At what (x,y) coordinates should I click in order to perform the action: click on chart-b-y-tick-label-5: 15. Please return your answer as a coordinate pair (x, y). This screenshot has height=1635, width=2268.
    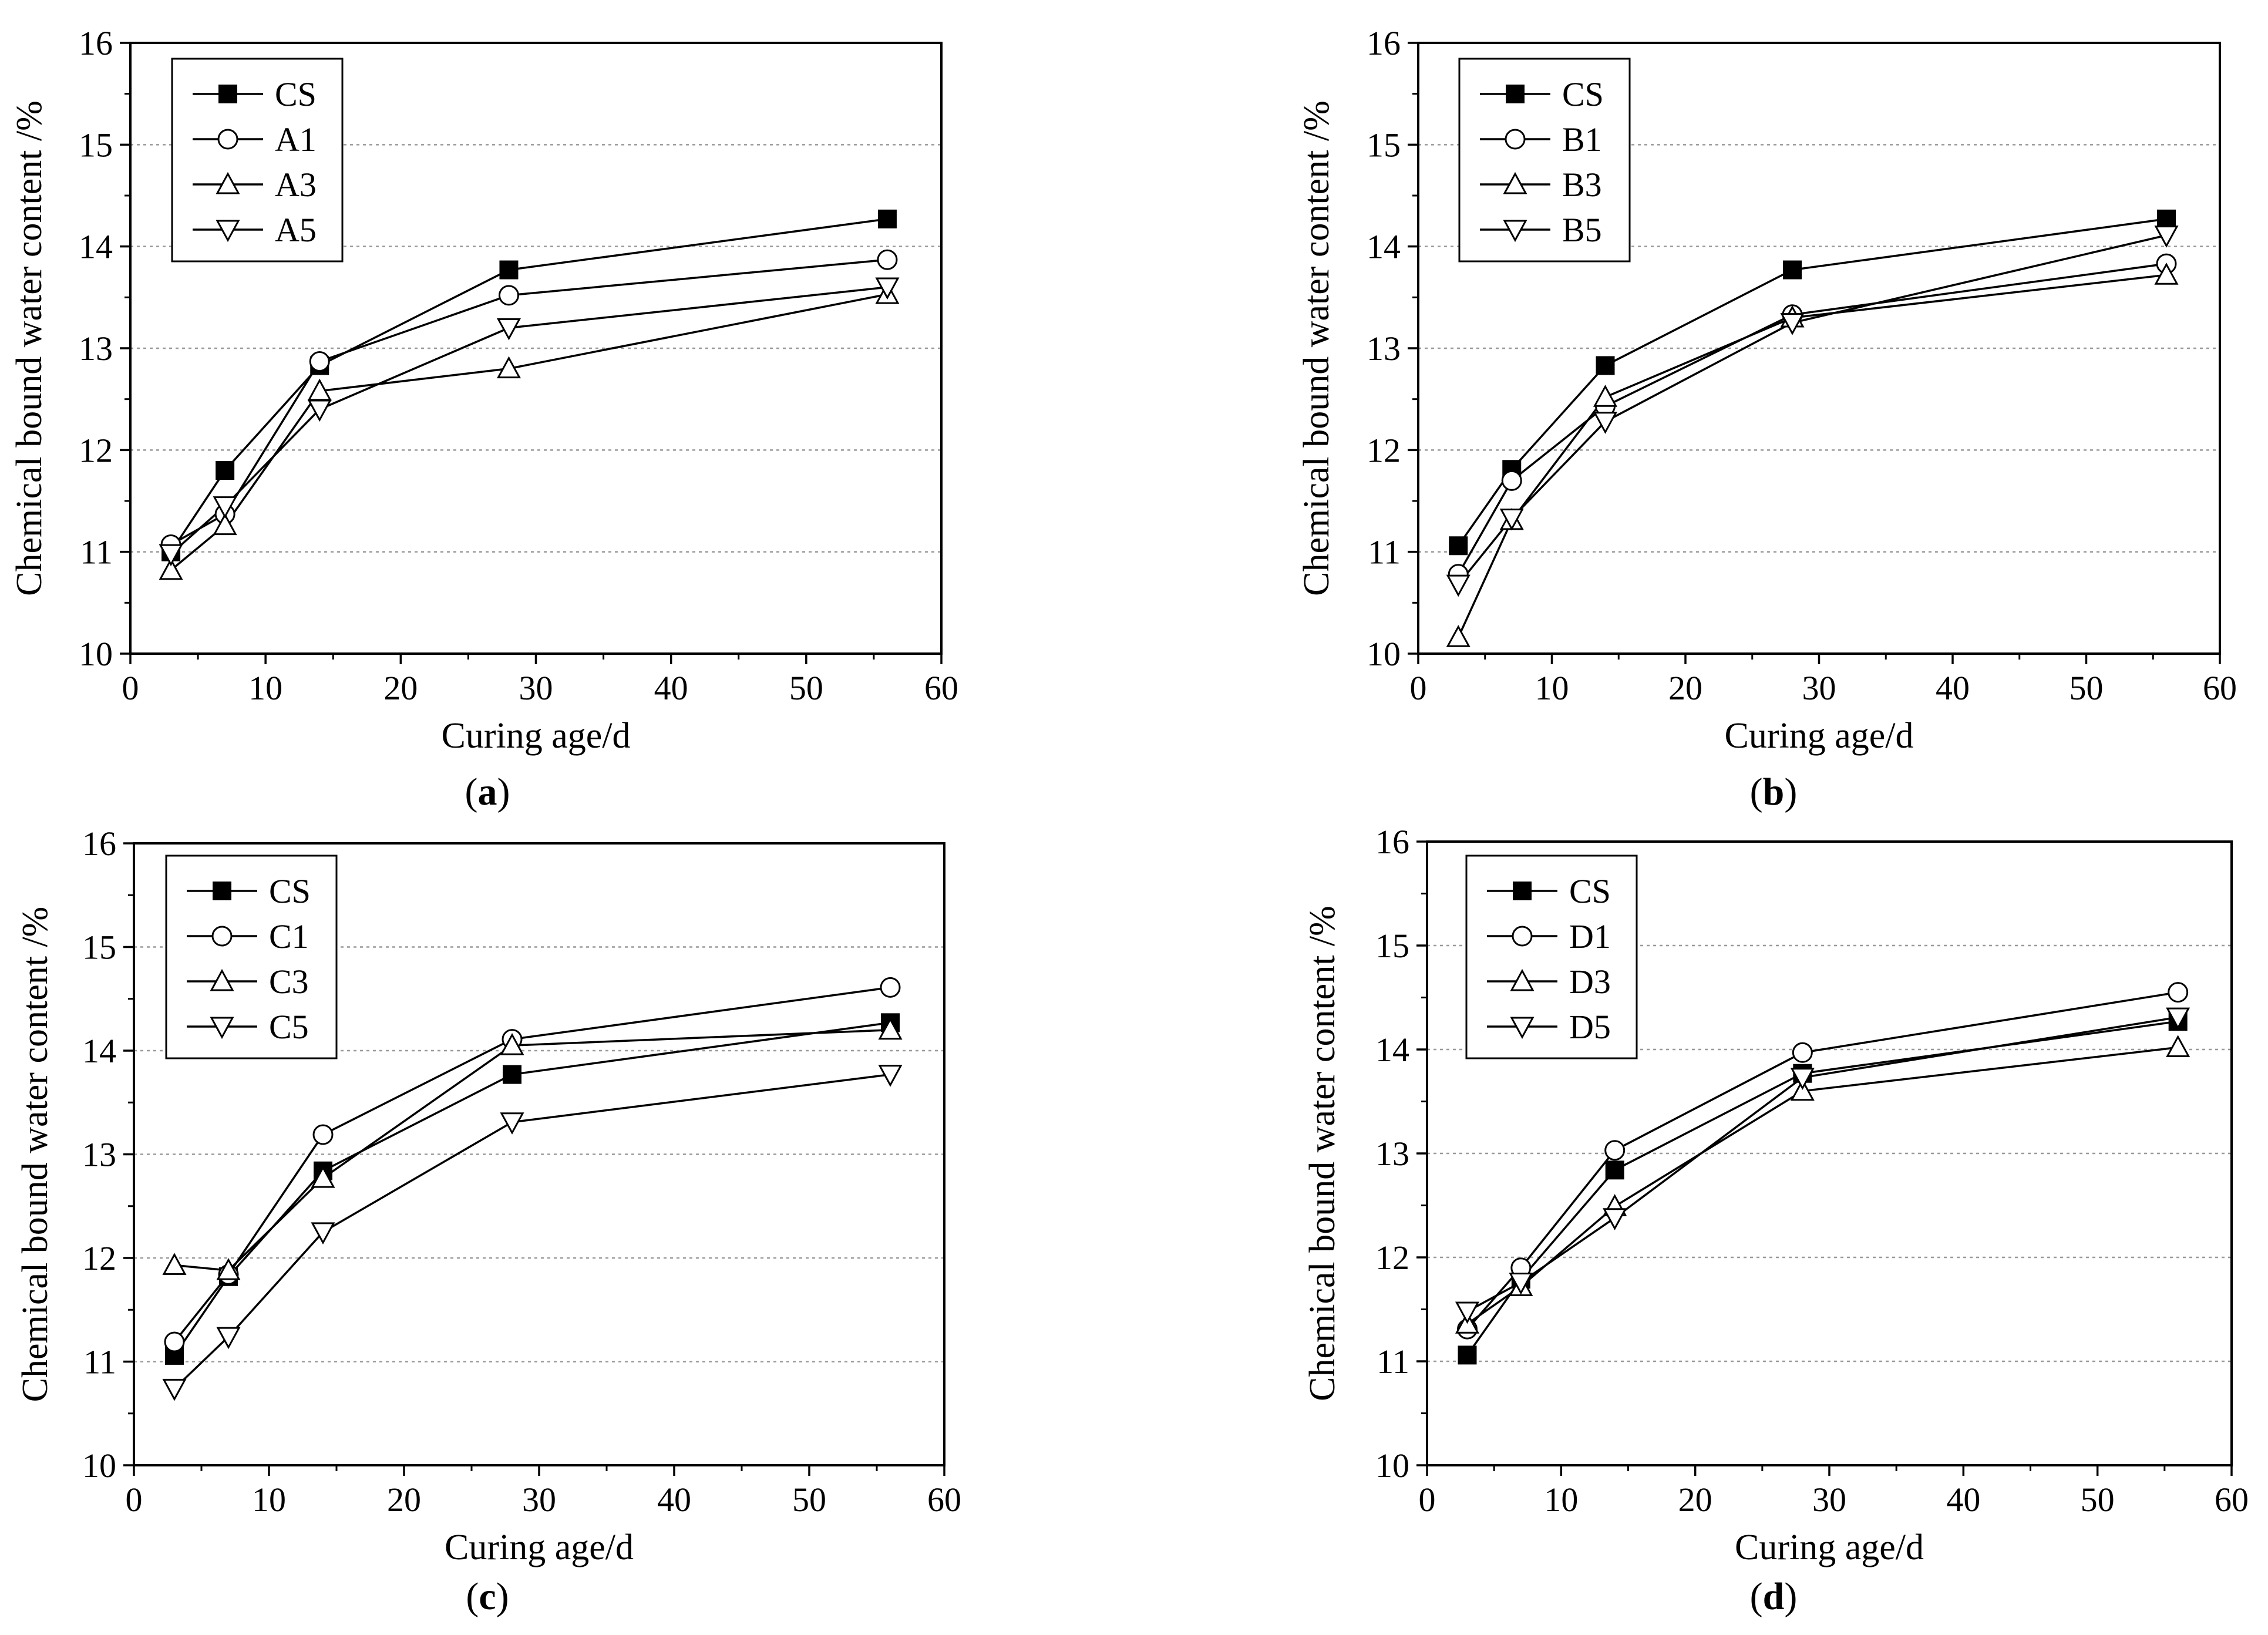
    Looking at the image, I should click on (1384, 145).